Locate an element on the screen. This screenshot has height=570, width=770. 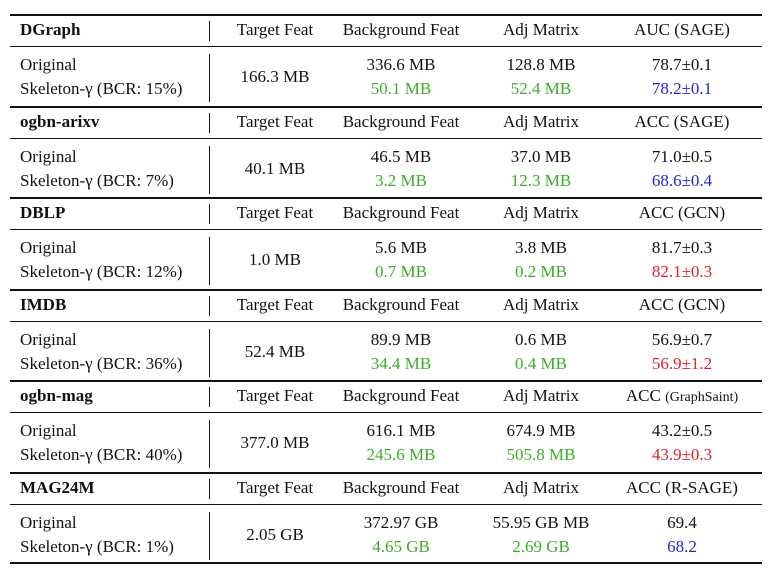
dataset-name: DBLP is located at coordinates (43, 213).